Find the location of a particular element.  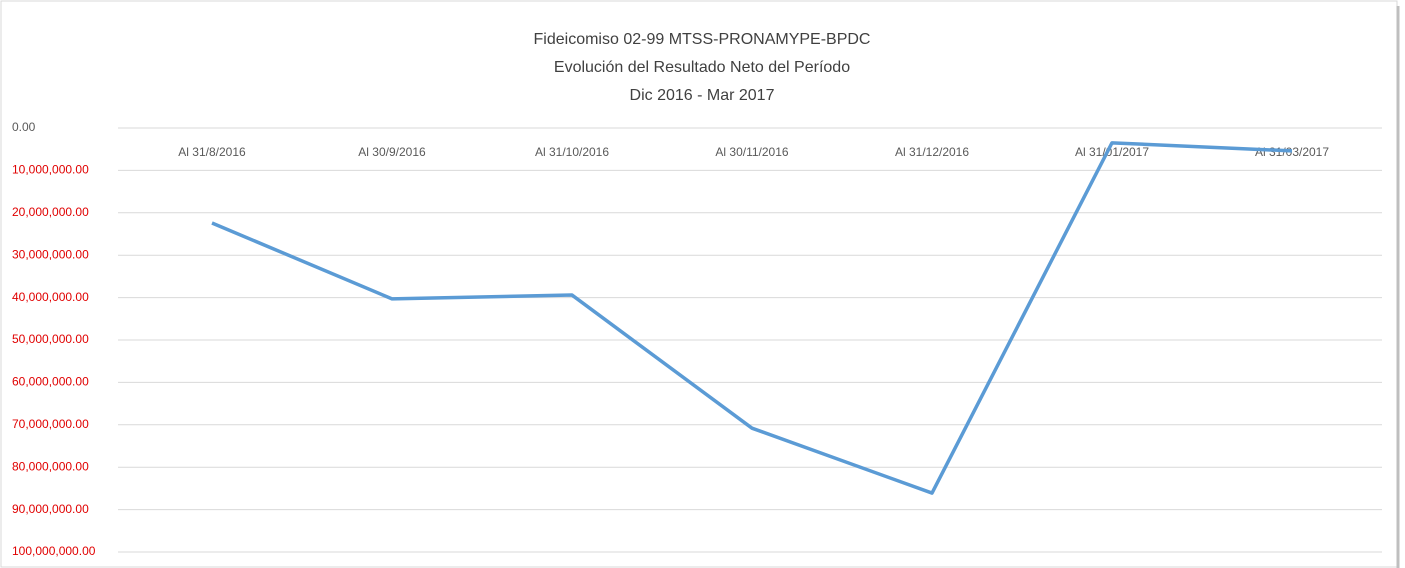

y-tick-label: 90,000,000.00 is located at coordinates (50, 509).